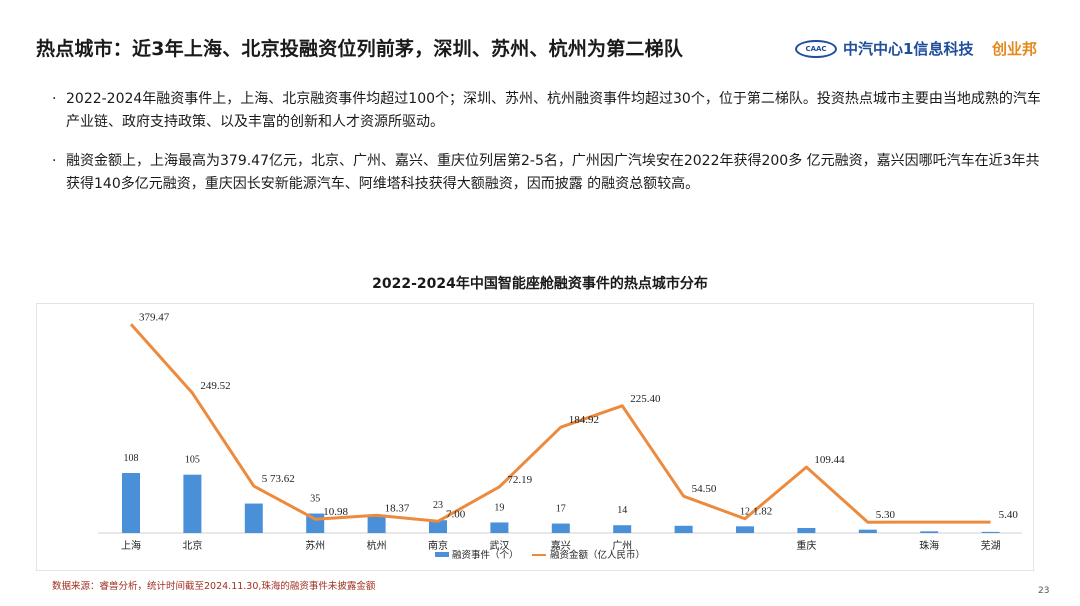 Image resolution: width=1080 pixels, height=606 pixels. What do you see at coordinates (154, 317) in the screenshot?
I see `line-label-0: 379.47` at bounding box center [154, 317].